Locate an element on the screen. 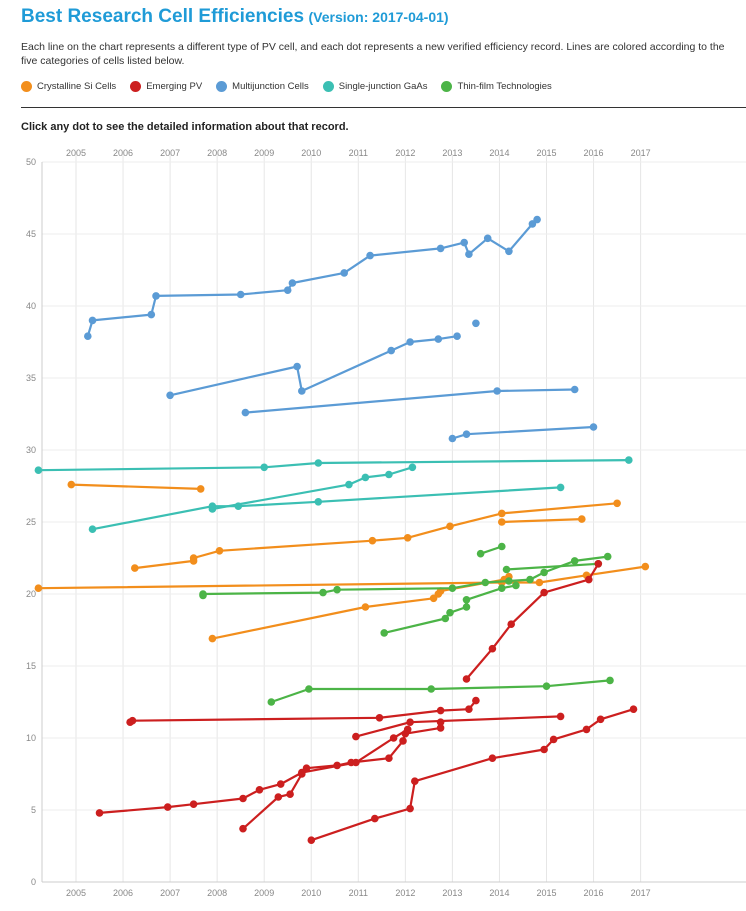 The image size is (746, 911). legend-item-single-junction-gaas: Single-junction GaAs is located at coordinates (374, 86).